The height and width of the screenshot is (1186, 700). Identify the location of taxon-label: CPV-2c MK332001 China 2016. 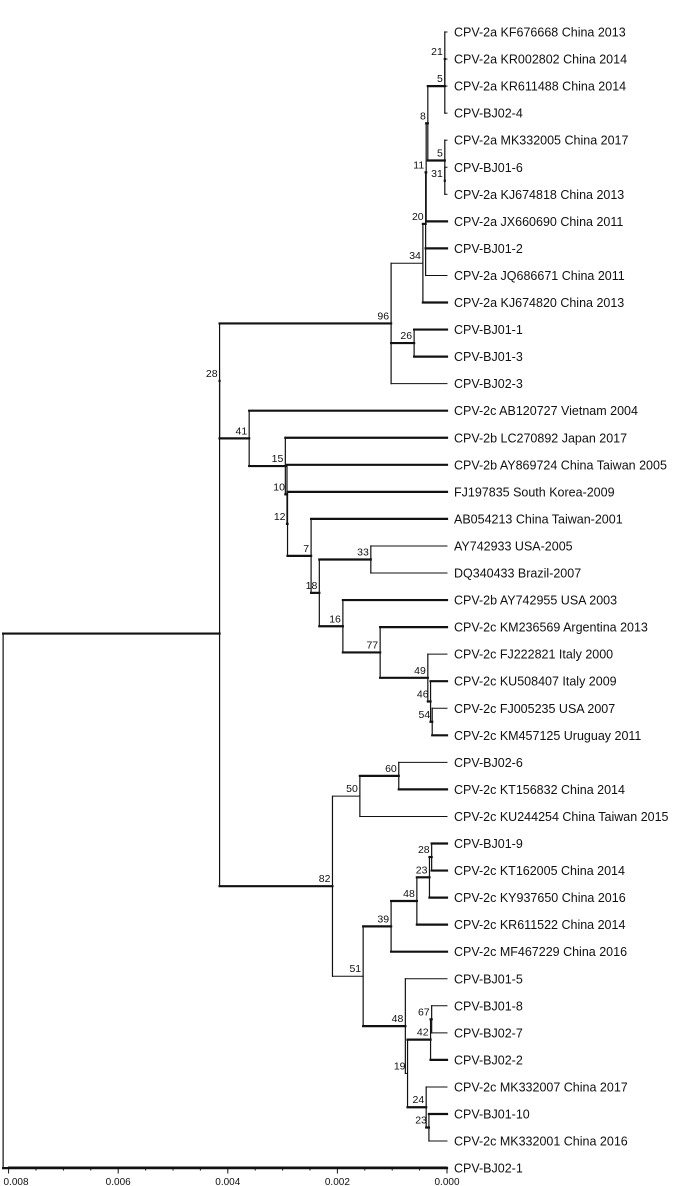
(541, 1142).